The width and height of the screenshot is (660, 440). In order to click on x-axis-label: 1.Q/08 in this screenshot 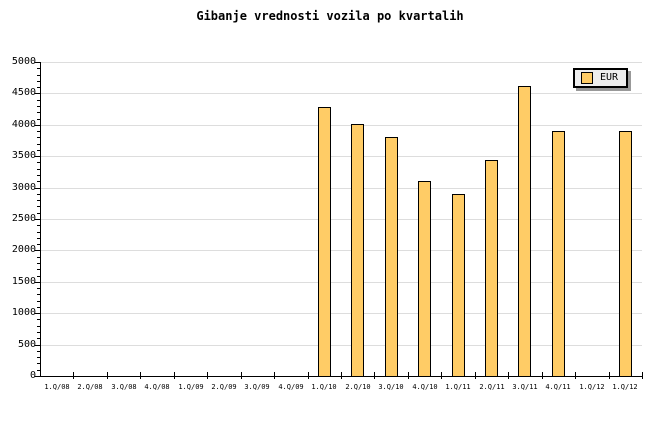, I will do `click(57, 387)`.